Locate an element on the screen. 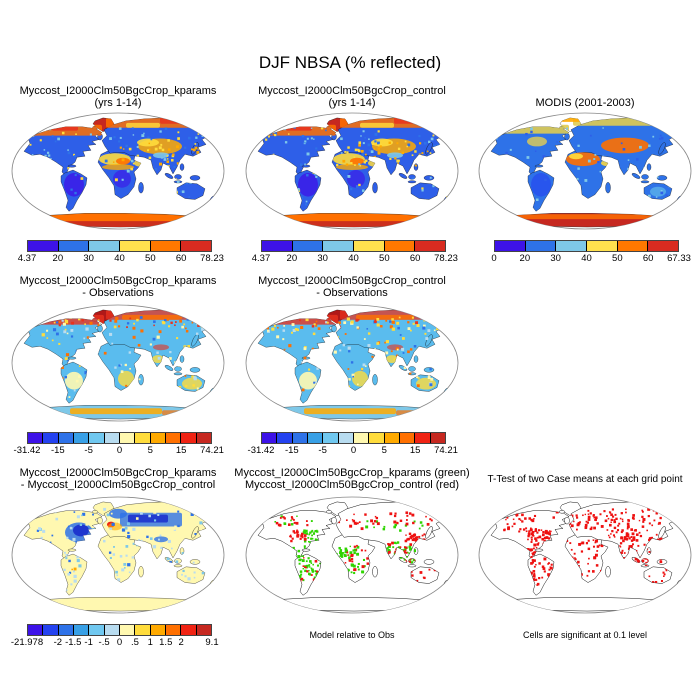 The height and width of the screenshot is (700, 700). world-map-kparams-minus-obs is located at coordinates (118, 363).